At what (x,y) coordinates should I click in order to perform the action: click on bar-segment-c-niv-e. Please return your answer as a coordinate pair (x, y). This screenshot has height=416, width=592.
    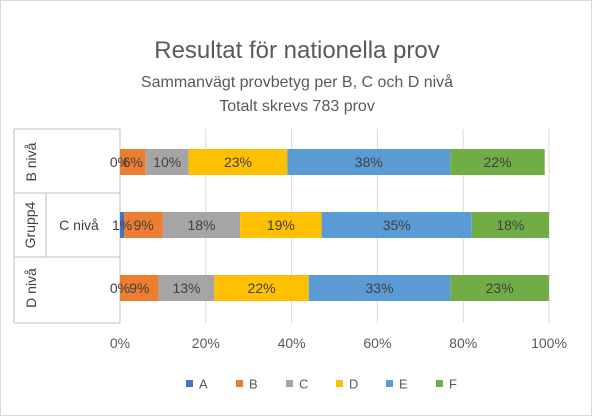
    Looking at the image, I should click on (396, 225).